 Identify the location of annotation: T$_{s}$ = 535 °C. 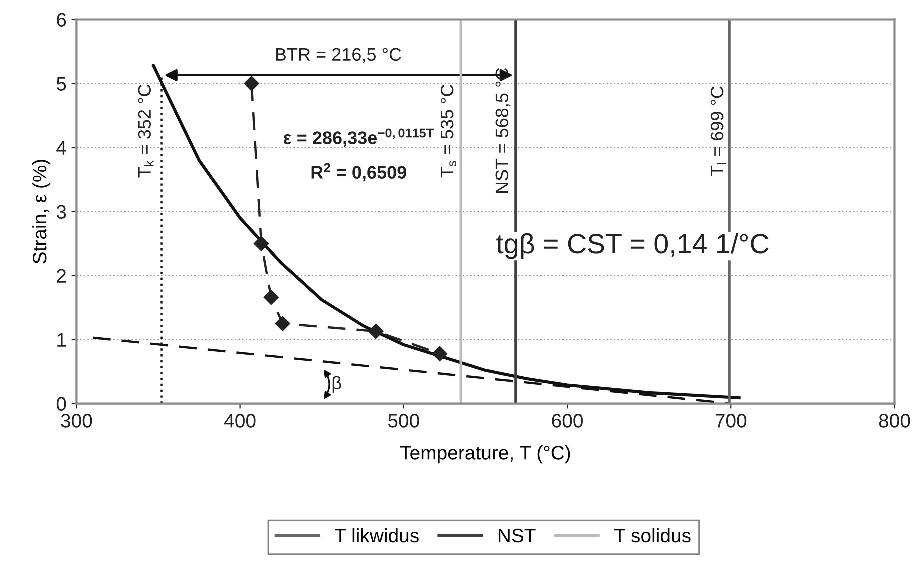
(448, 131).